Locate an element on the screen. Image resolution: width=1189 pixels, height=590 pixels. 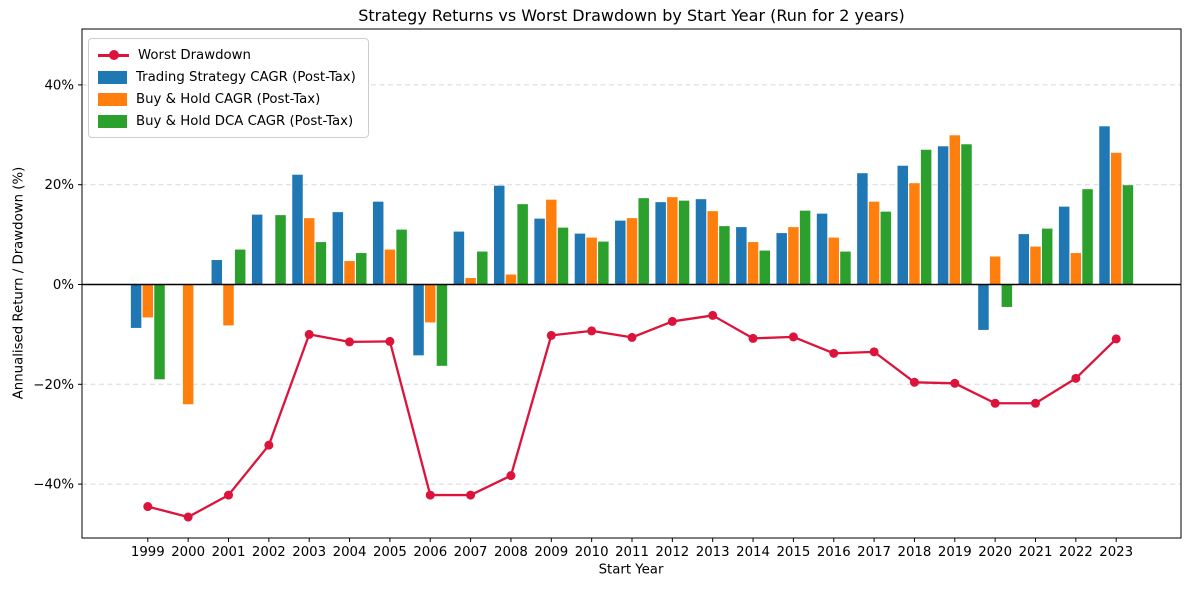
x-tick-label: 2001 is located at coordinates (229, 552).